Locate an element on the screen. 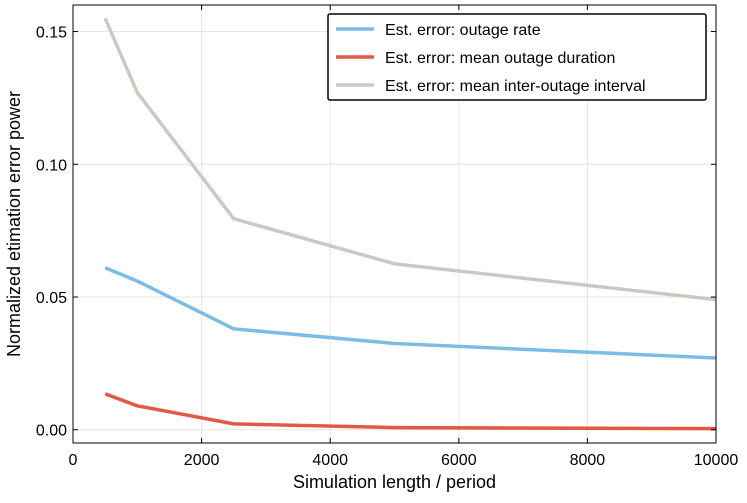 The width and height of the screenshot is (747, 503). x-tick-label: 6000 is located at coordinates (459, 460).